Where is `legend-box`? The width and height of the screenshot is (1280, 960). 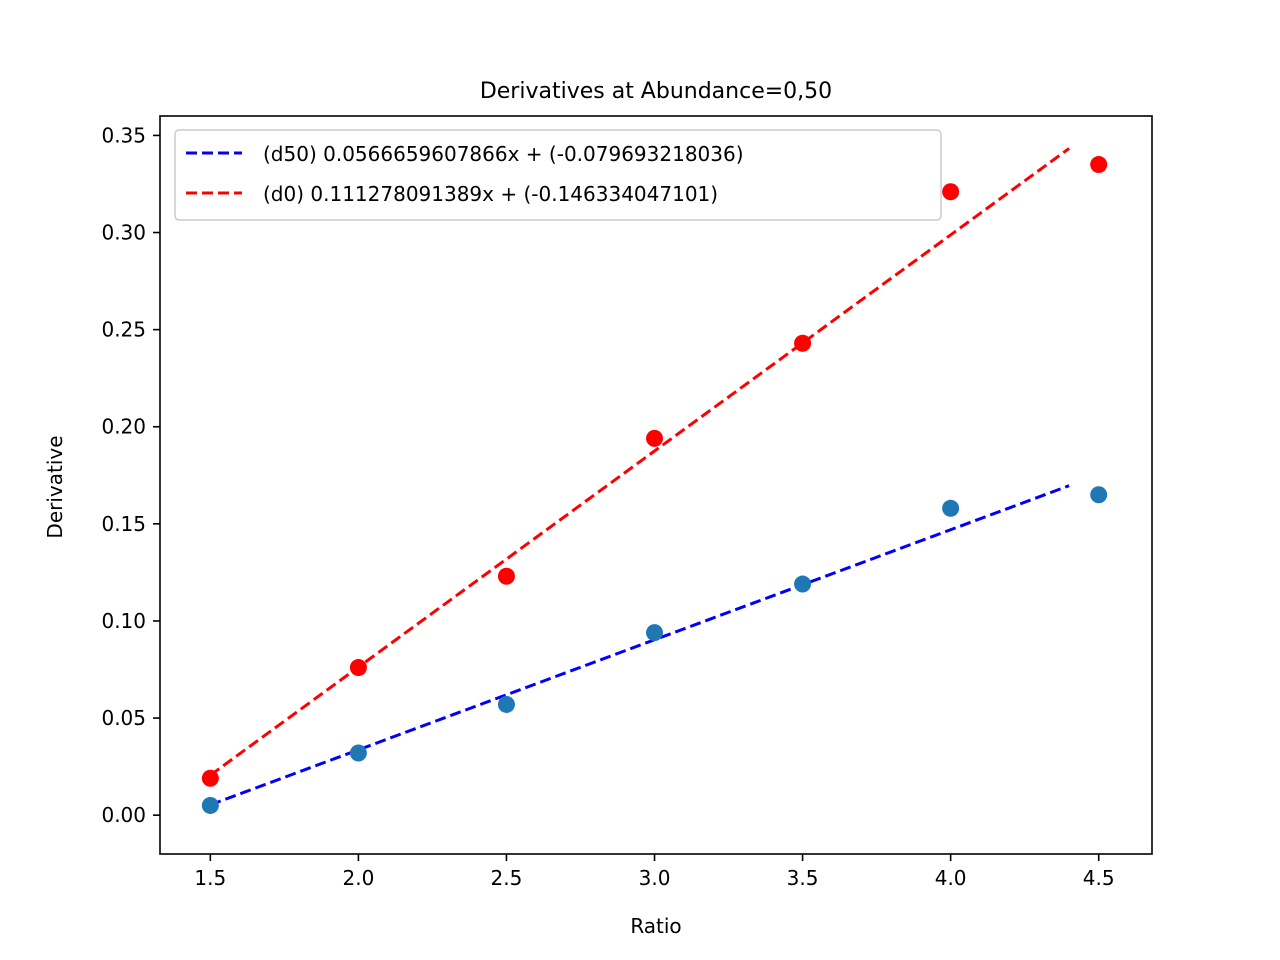 legend-box is located at coordinates (558, 175).